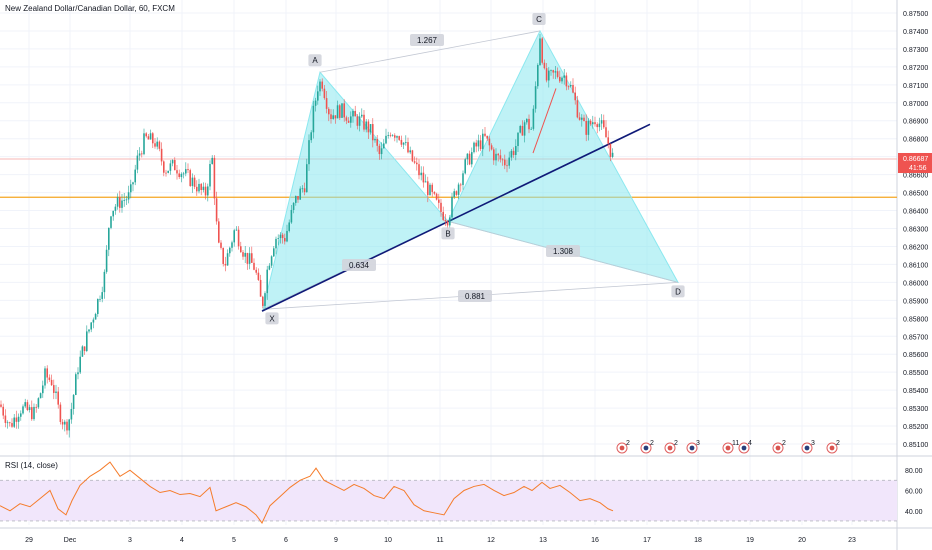  What do you see at coordinates (427, 40) in the screenshot?
I see `ratio-label-text: 1.267` at bounding box center [427, 40].